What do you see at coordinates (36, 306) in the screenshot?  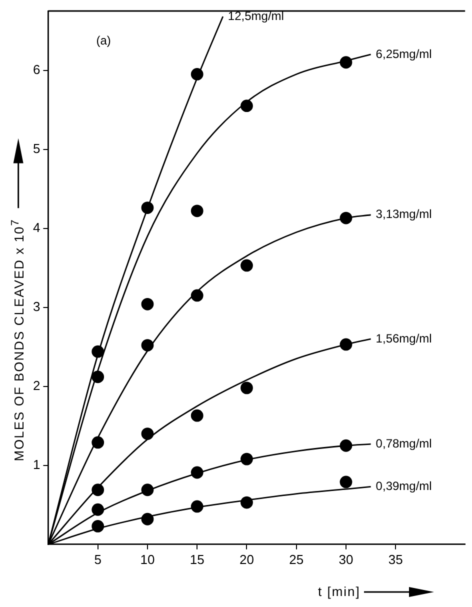 I see `y-tick-label: 3` at bounding box center [36, 306].